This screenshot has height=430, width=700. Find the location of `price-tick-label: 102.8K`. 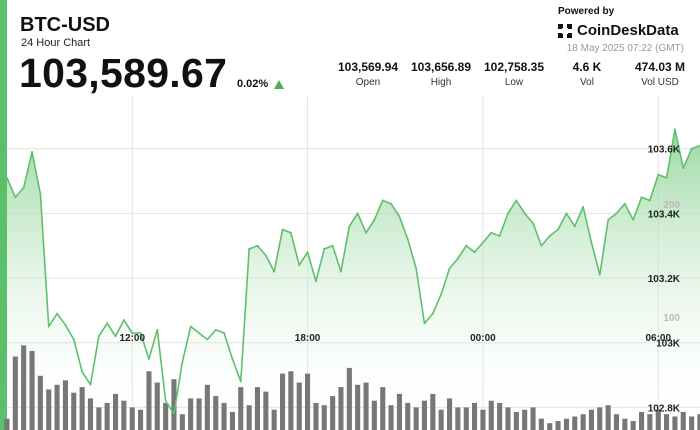

price-tick-label: 102.8K is located at coordinates (664, 408).